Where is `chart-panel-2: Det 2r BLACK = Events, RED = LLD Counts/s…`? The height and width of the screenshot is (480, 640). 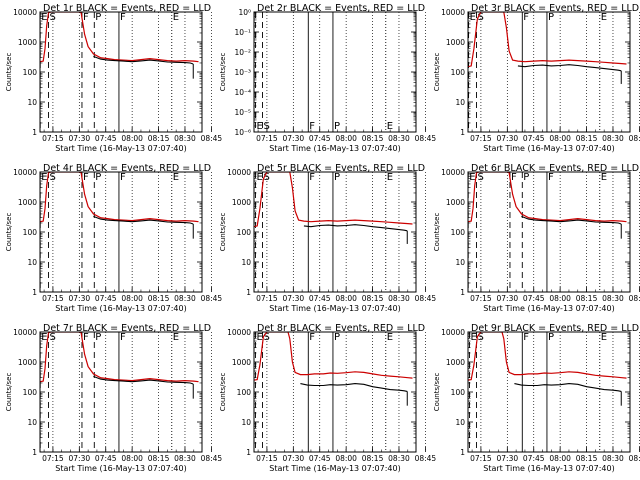 chart-panel-2: Det 2r BLACK = Events, RED = LLD Counts/s… is located at coordinates (327, 78).